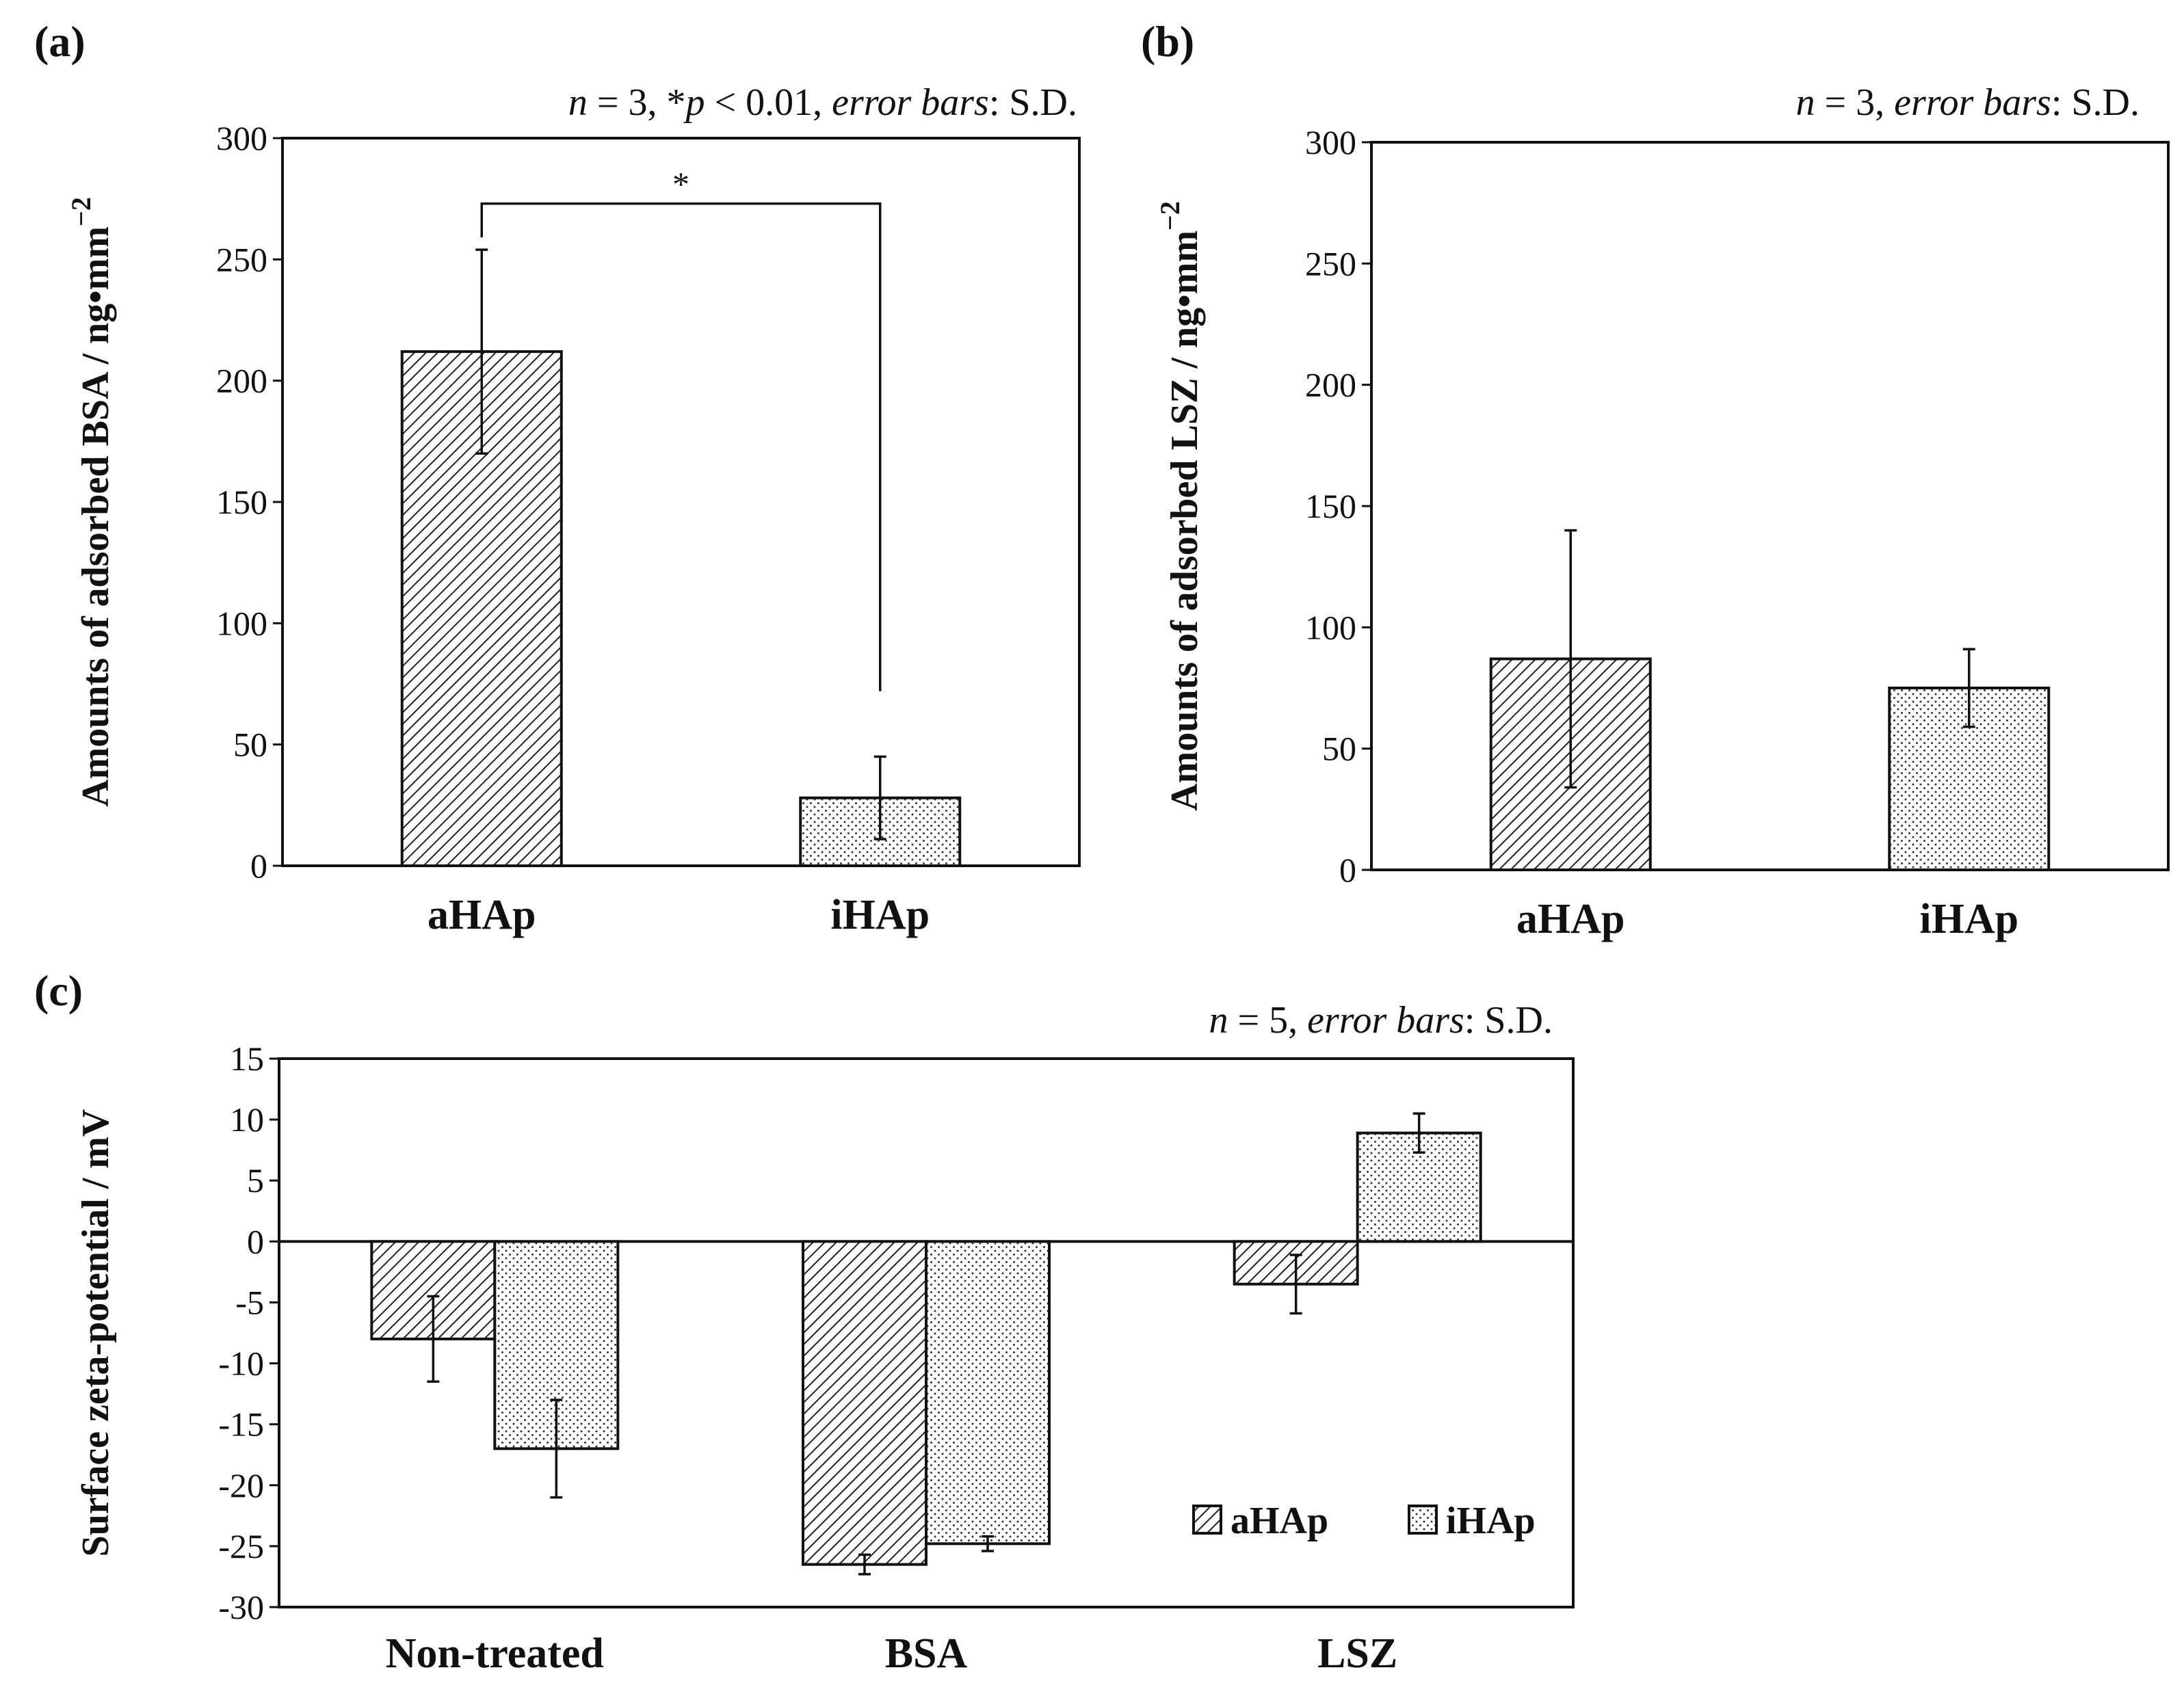  Describe the element at coordinates (258, 866) in the screenshot. I see `chart-a-y-tick-label: 0` at that location.